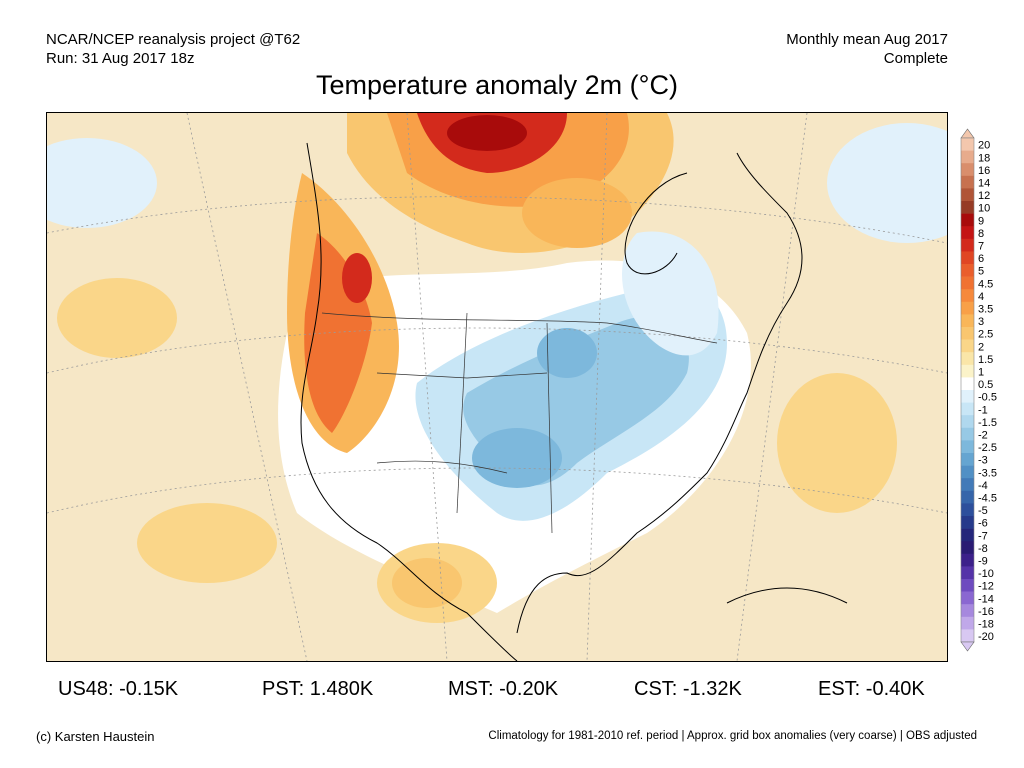  What do you see at coordinates (837, 443) in the screenshot?
I see `anomaly-warm-atlantic` at bounding box center [837, 443].